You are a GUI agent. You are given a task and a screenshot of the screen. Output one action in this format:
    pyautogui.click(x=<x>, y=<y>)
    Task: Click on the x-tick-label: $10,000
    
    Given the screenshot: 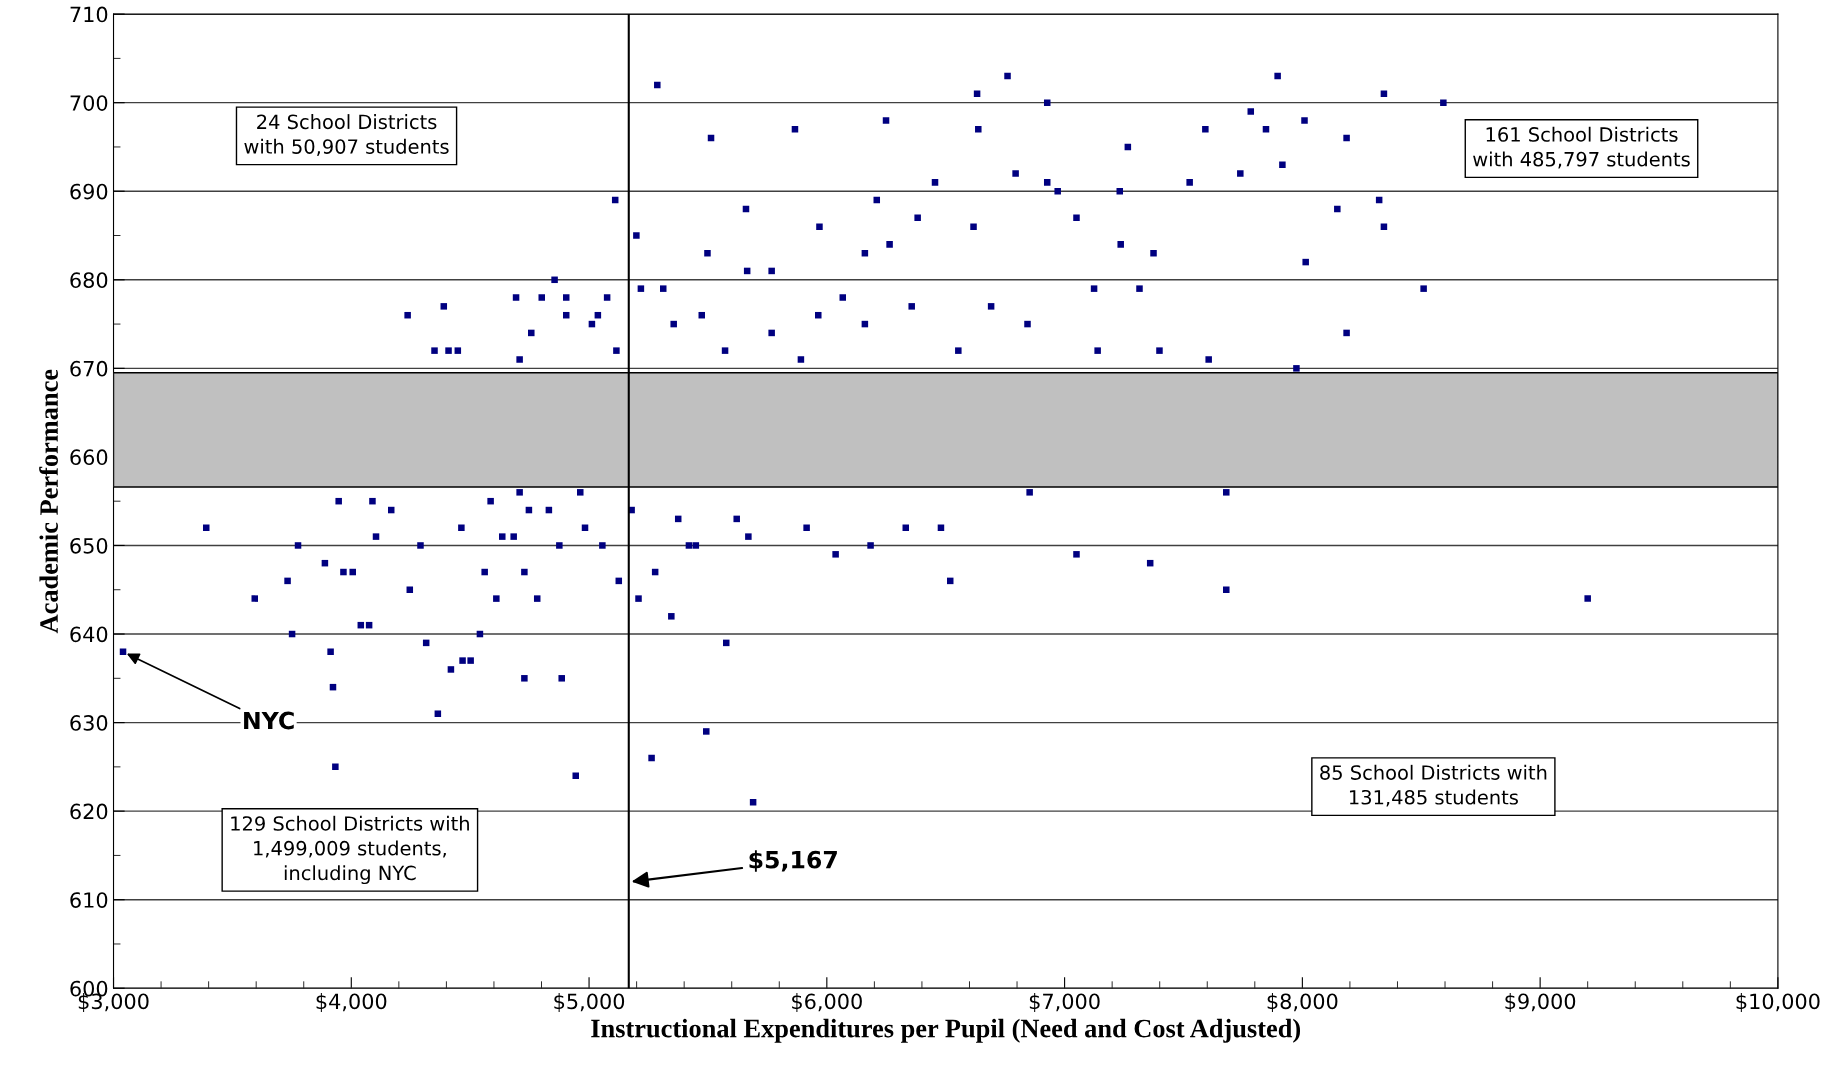 What is the action you would take?
    pyautogui.click(x=1778, y=1003)
    